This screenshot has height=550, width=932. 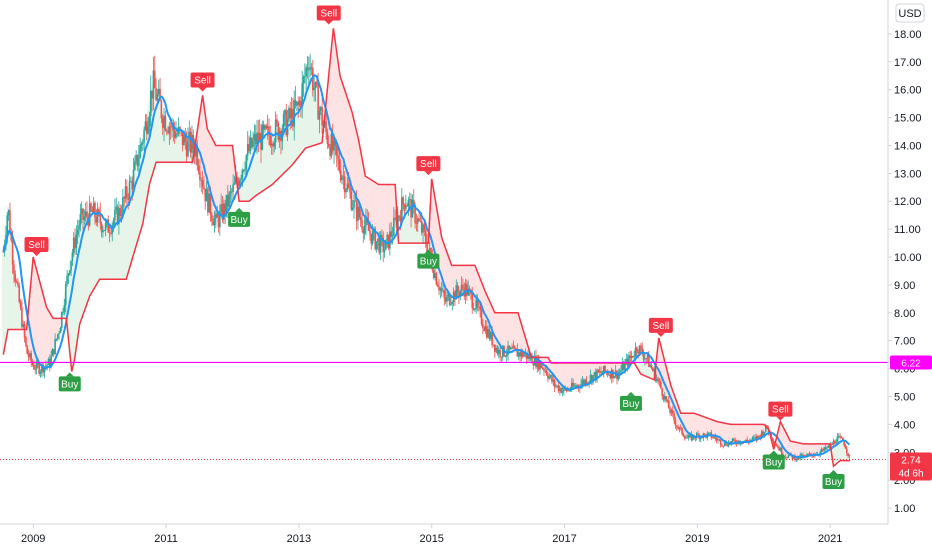 I want to click on price-axis-tick-label: 16.00, so click(x=908, y=91).